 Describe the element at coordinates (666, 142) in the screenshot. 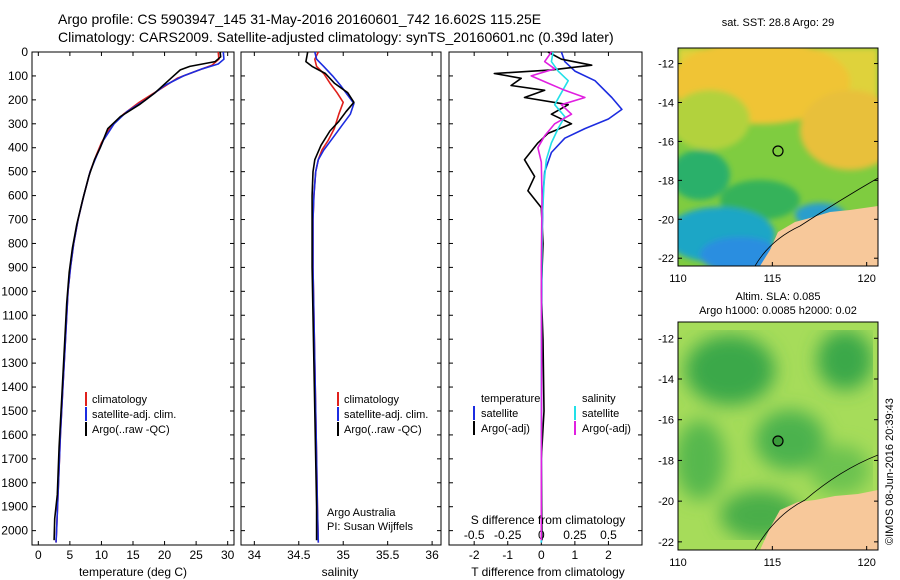

I see `lat-tick-label: -16` at that location.